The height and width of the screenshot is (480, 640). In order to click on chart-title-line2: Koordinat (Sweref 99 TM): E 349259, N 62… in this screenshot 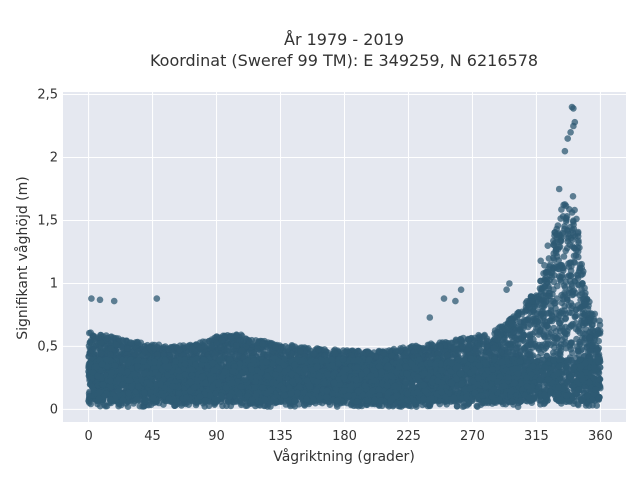, I will do `click(344, 60)`.